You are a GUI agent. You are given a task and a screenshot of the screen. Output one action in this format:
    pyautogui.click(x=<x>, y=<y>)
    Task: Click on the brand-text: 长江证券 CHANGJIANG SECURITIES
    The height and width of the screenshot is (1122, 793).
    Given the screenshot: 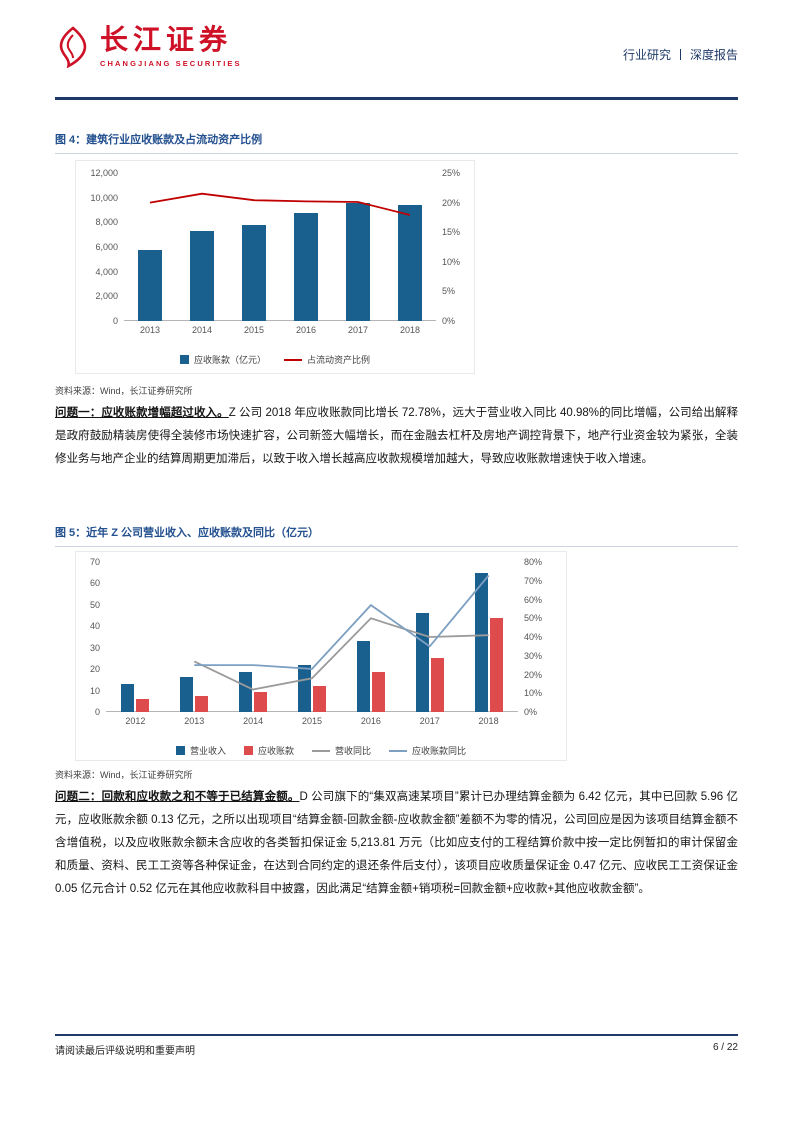 What is the action you would take?
    pyautogui.click(x=171, y=46)
    